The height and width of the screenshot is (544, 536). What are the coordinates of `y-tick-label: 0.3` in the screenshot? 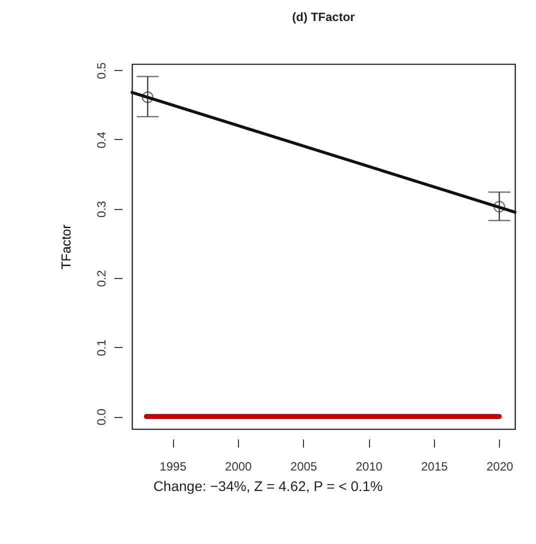 It's located at (101, 209).